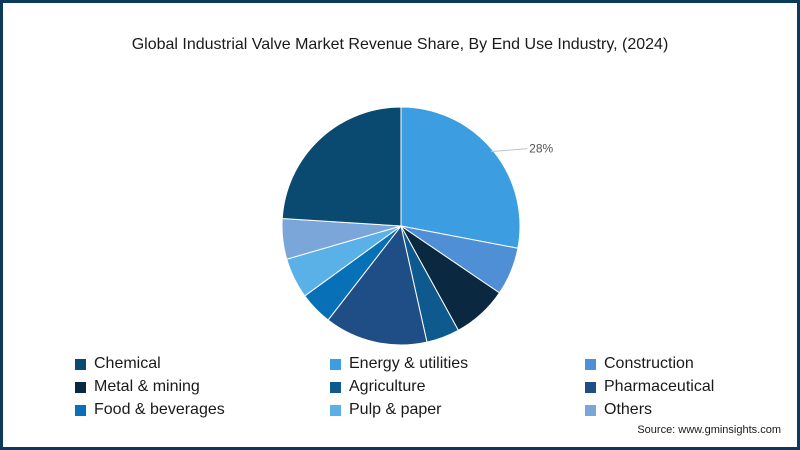  I want to click on legend-label: Energy & utilities, so click(409, 363).